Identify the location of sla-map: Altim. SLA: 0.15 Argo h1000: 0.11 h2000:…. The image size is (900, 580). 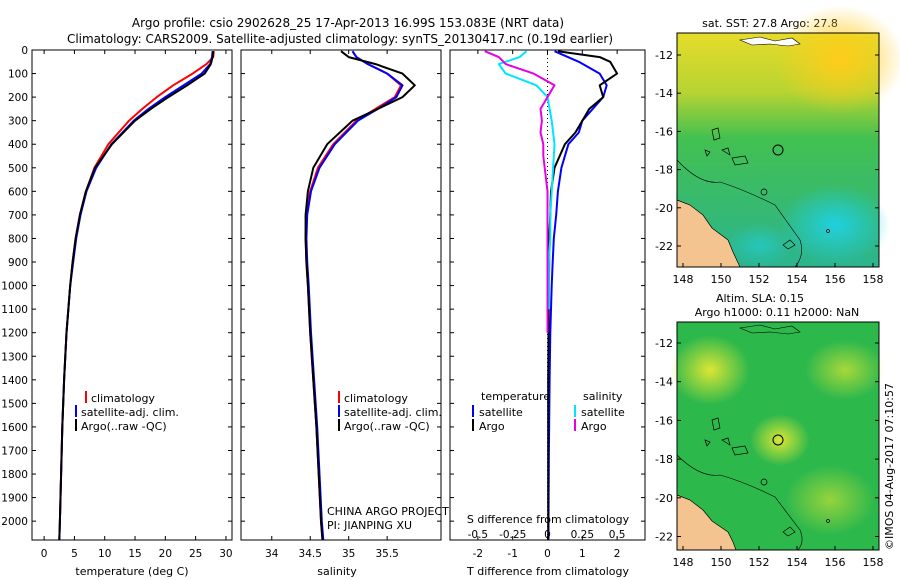
(770, 430).